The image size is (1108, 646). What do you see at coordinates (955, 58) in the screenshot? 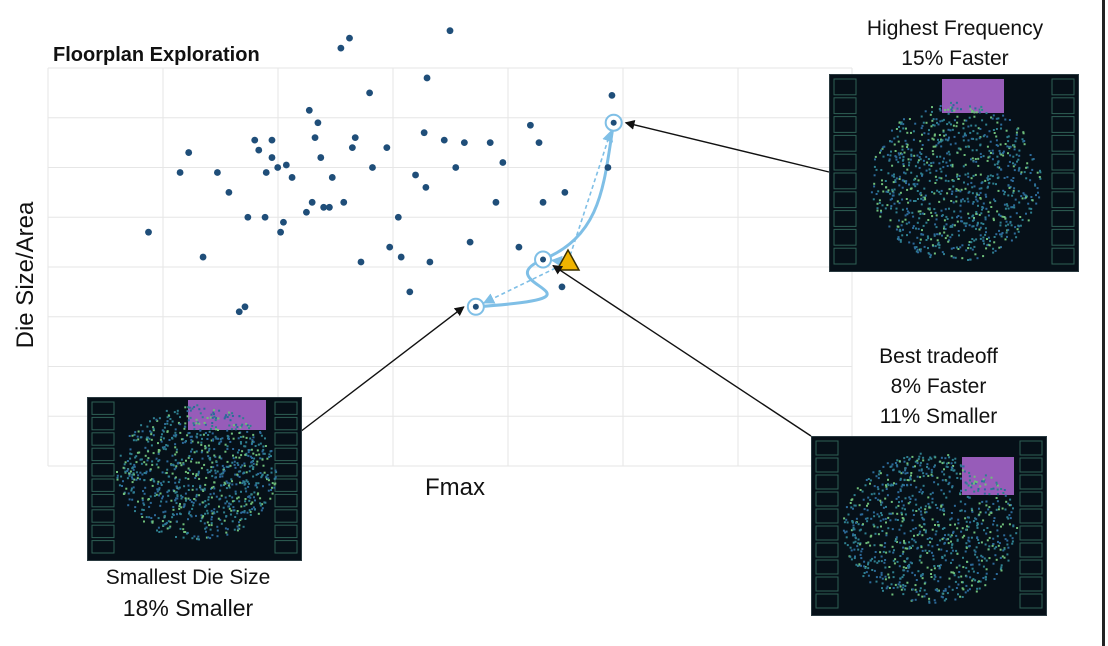
I see `callout-highest-frequency-note: 15% Faster` at bounding box center [955, 58].